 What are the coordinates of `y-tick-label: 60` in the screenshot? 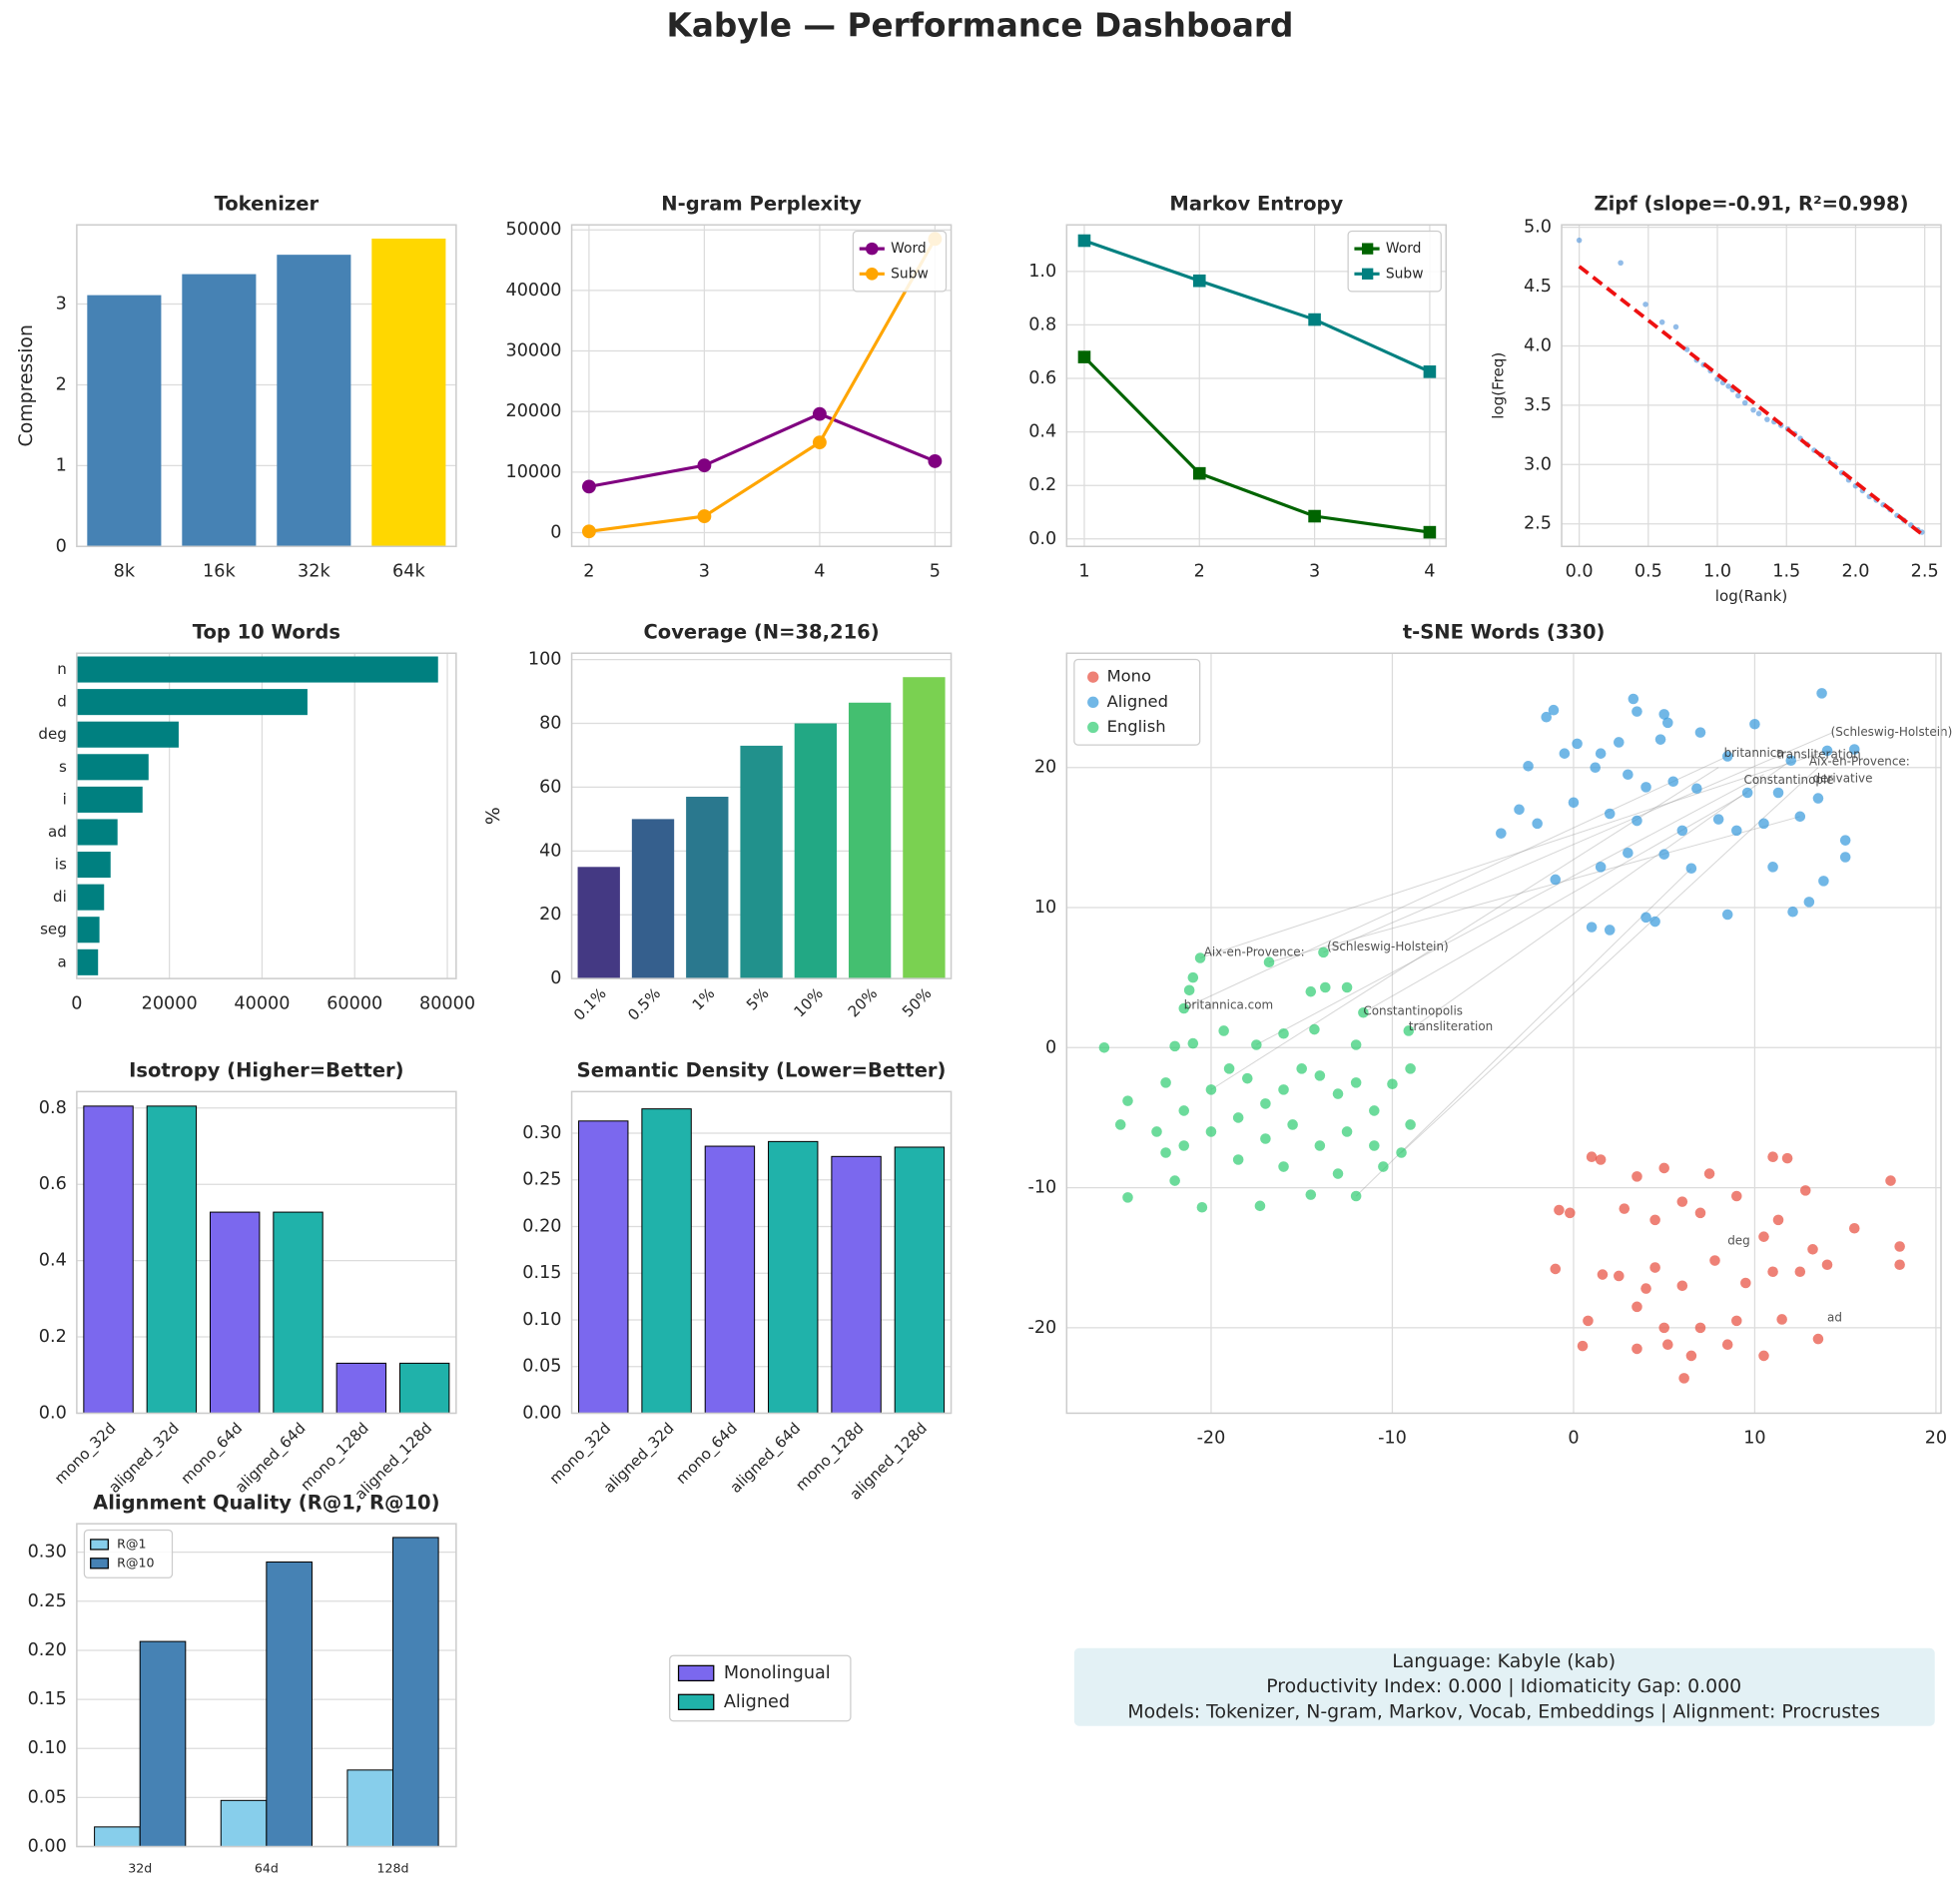 It's located at (550, 787).